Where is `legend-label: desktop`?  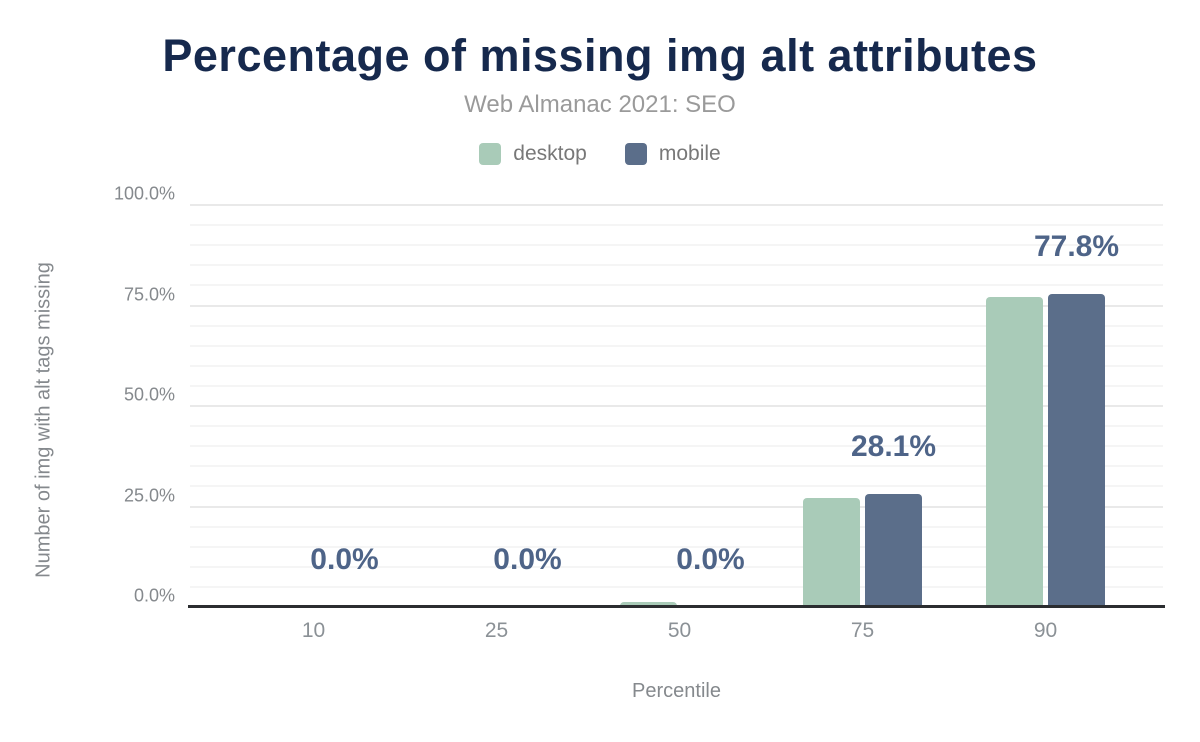 legend-label: desktop is located at coordinates (550, 153).